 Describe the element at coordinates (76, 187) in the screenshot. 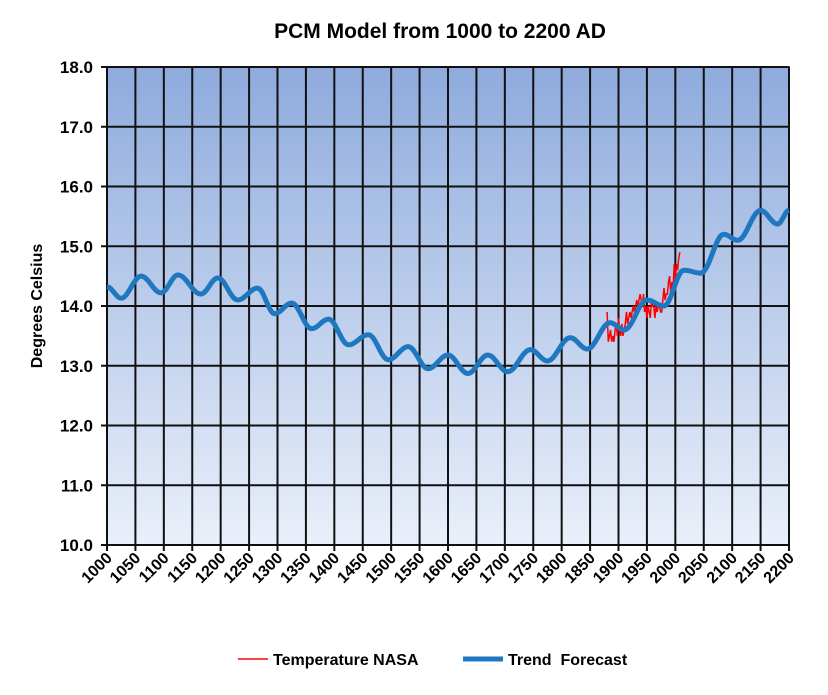

I see `y-tick-label: 16.0` at that location.